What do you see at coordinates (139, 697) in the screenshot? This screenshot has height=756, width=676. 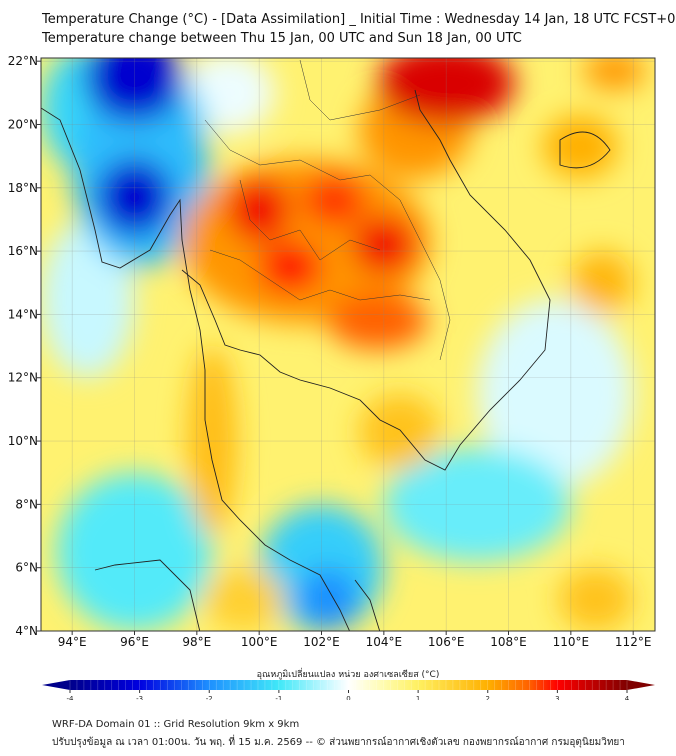 I see `colorbar-tick-label: -3` at bounding box center [139, 697].